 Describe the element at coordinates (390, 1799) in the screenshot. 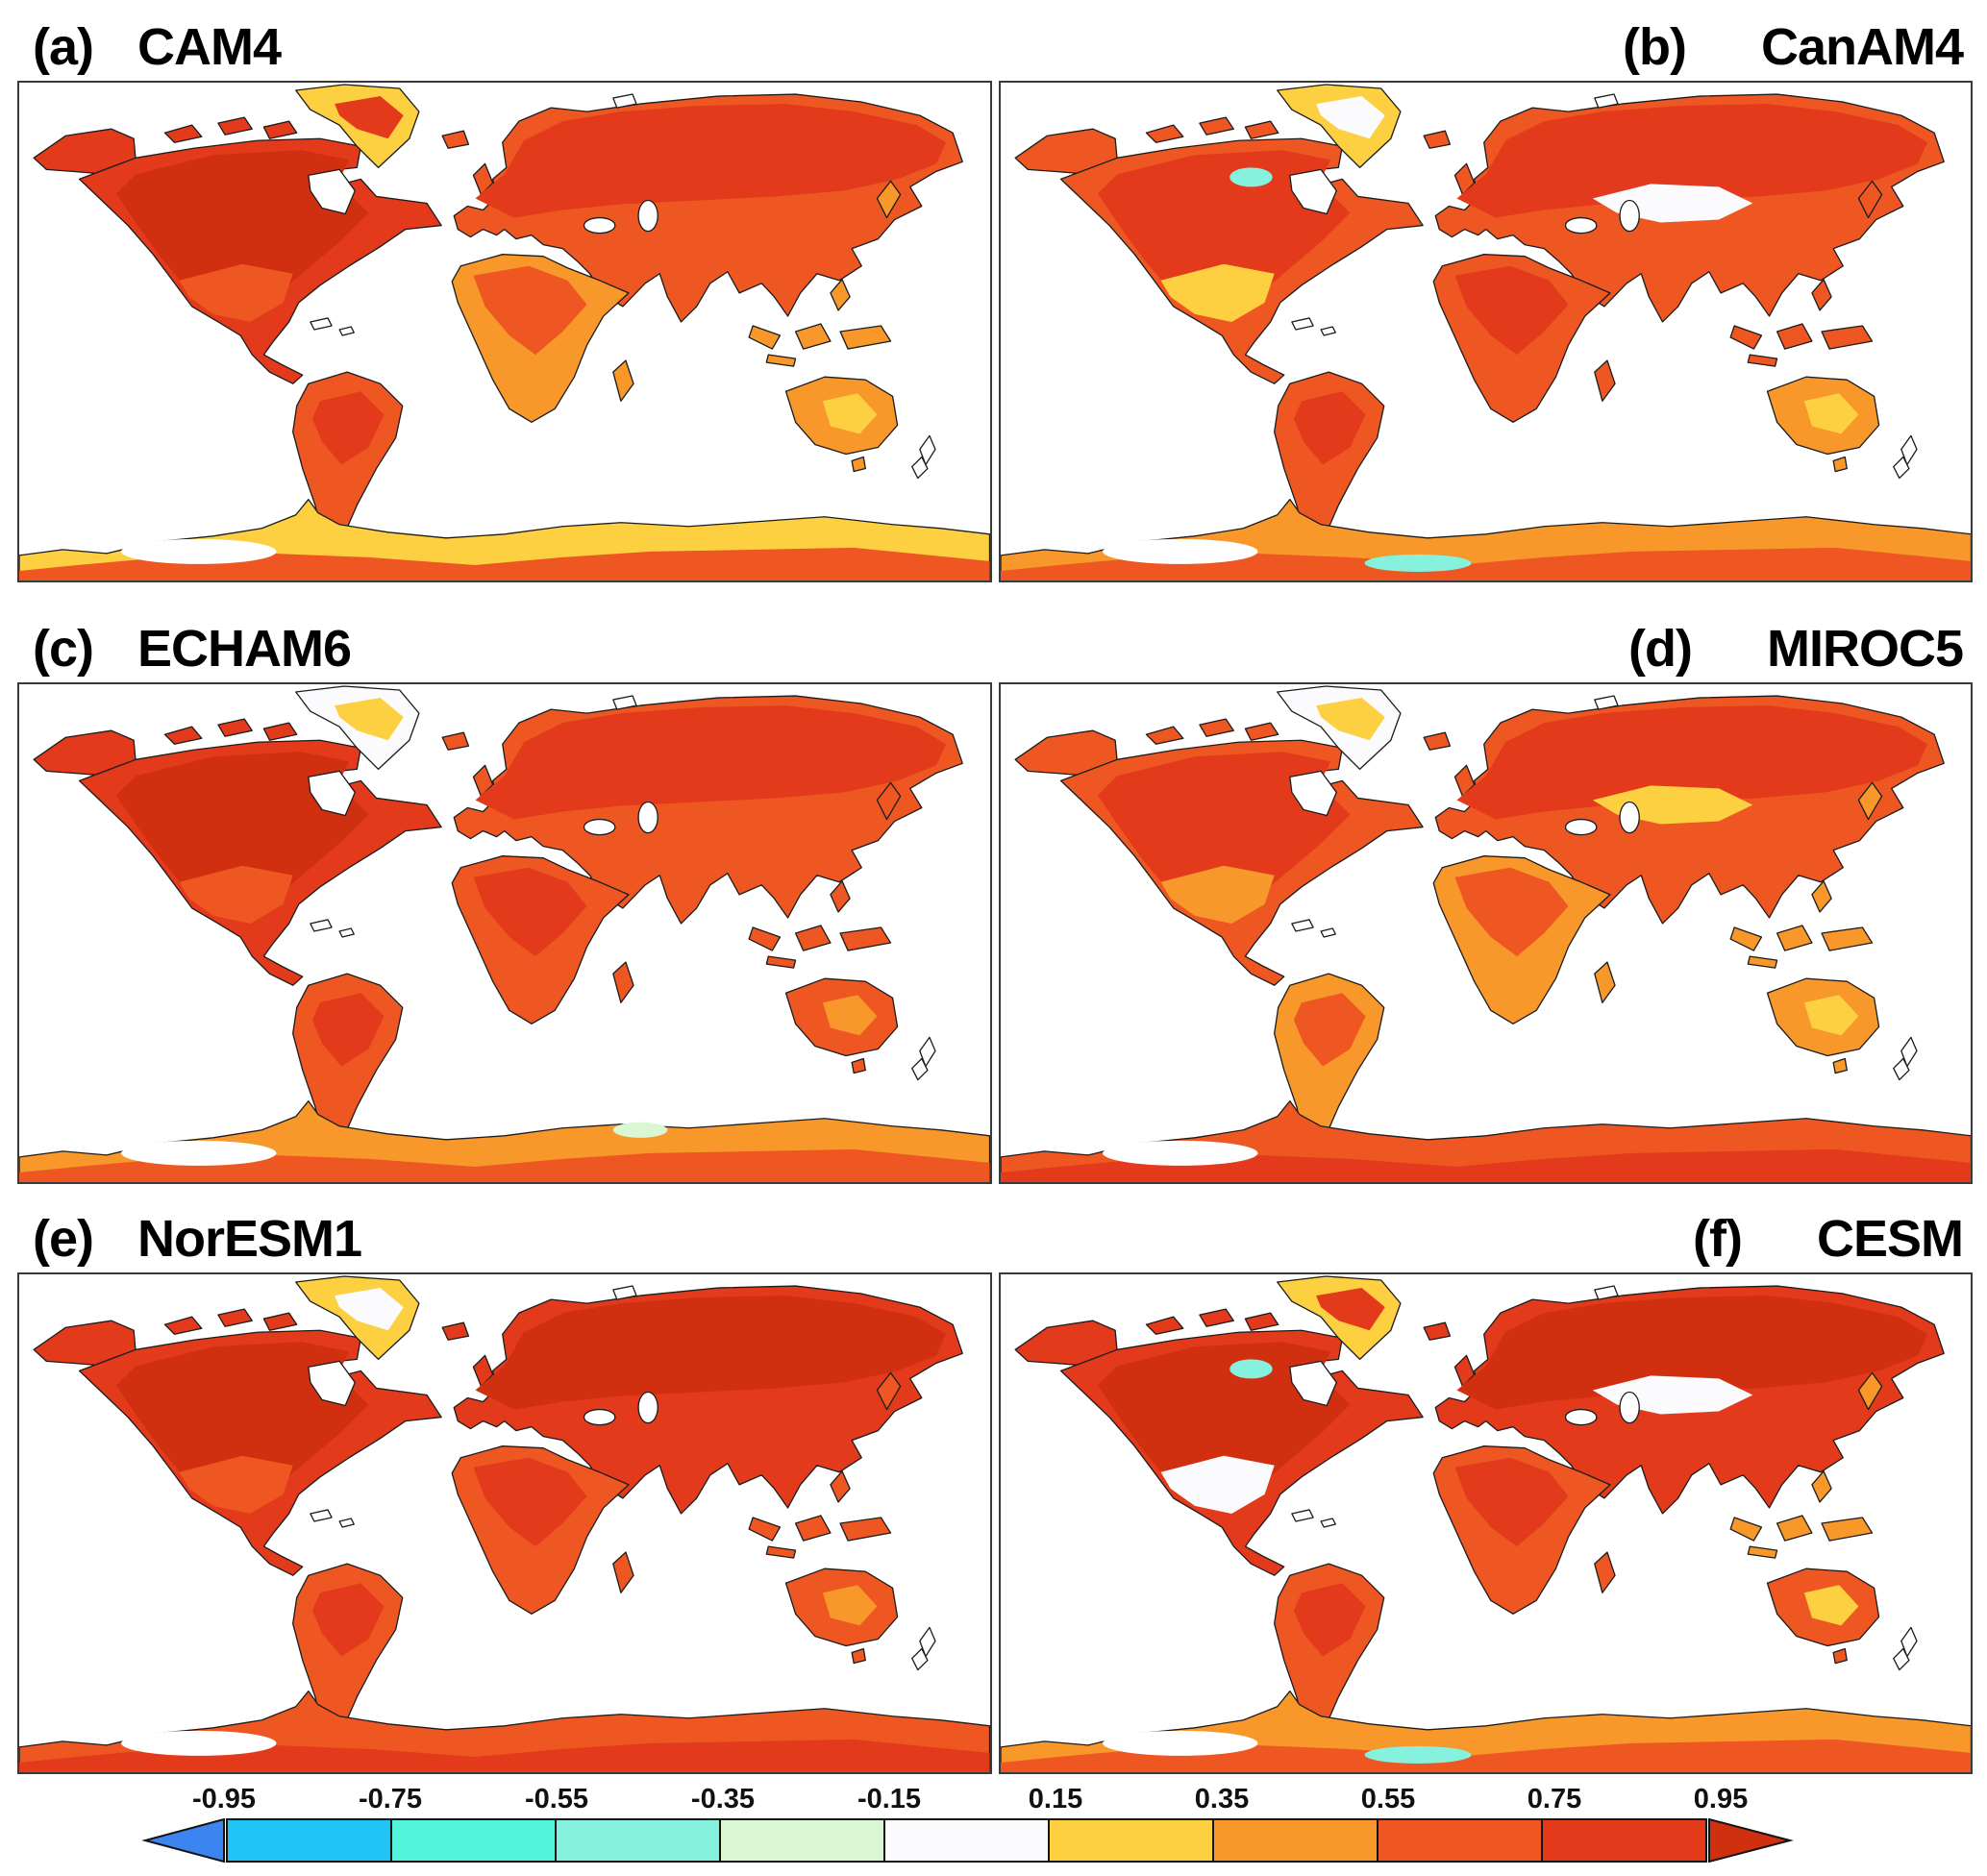

I see `colorbar-tick-label: -0.75` at that location.